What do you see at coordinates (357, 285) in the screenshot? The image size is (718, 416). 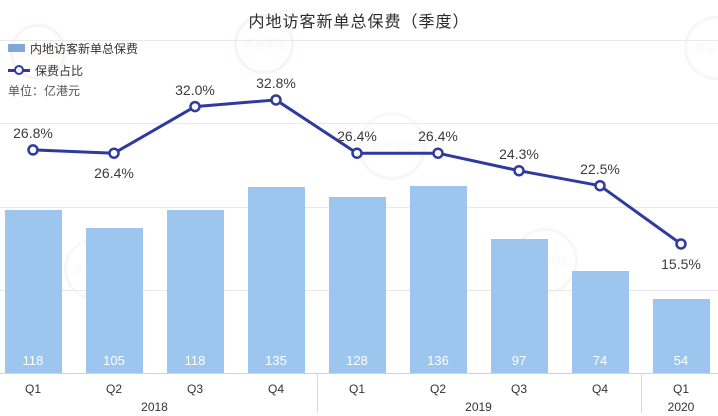 I see `bar-5-Q1` at bounding box center [357, 285].